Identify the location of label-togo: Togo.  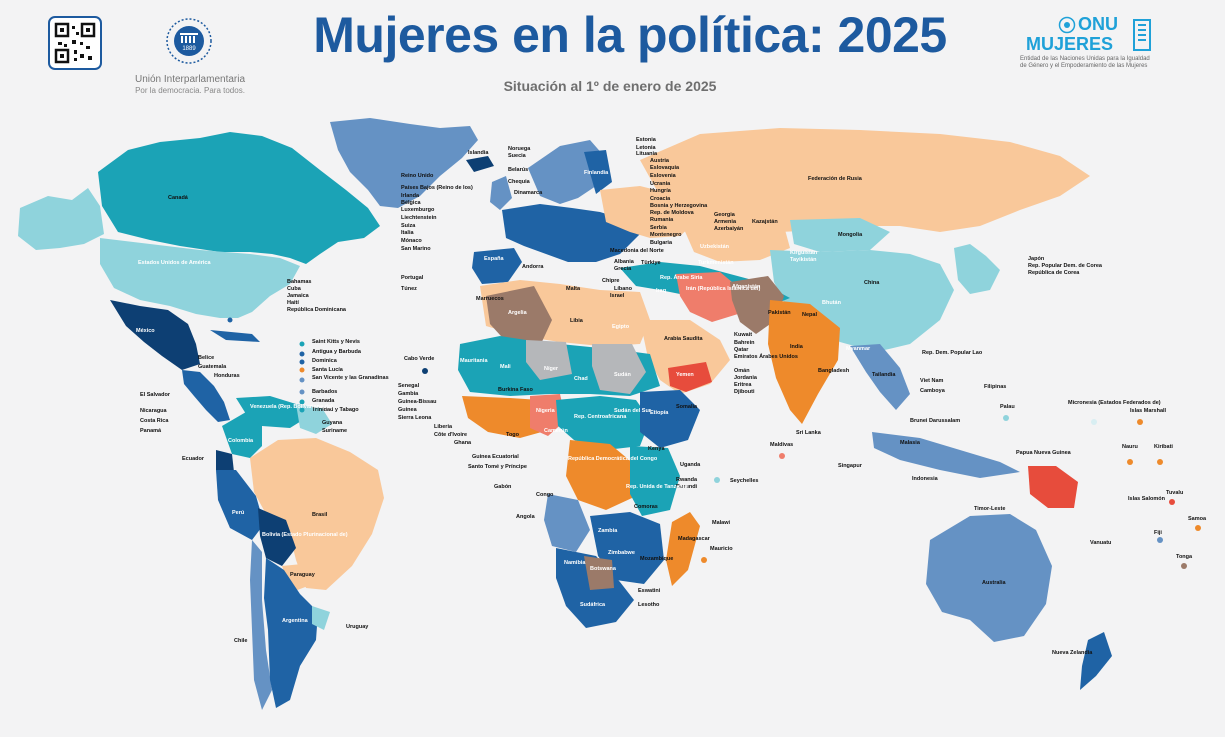
(513, 435).